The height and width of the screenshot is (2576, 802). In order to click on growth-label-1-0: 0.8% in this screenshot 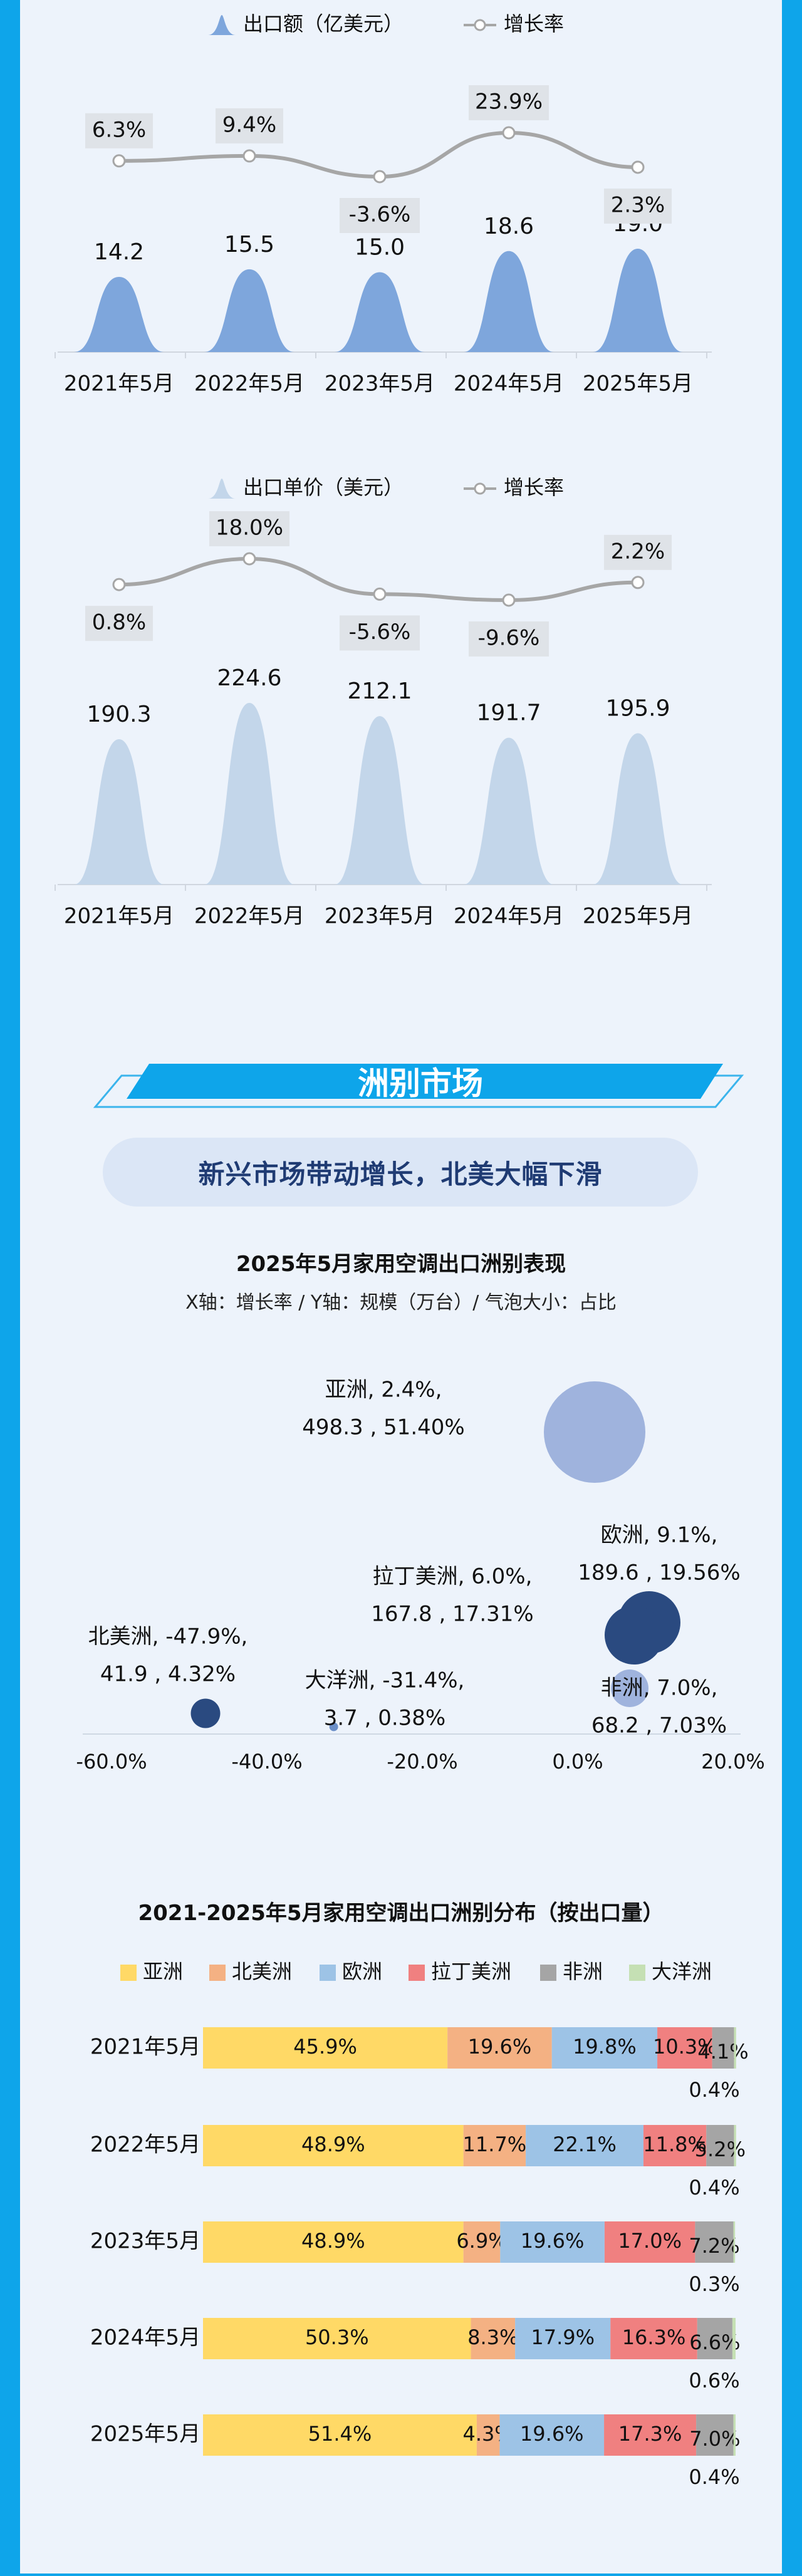, I will do `click(119, 622)`.